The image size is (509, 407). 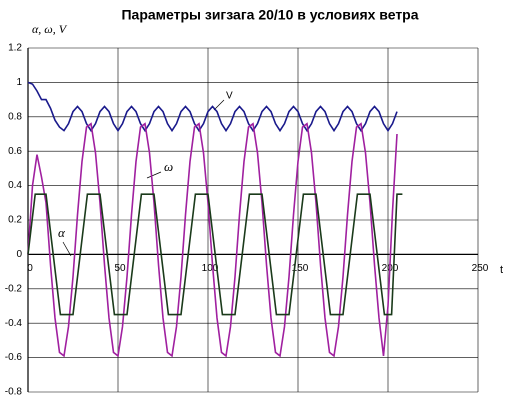 What do you see at coordinates (15, 220) in the screenshot?
I see `y-tick-label: 0.2` at bounding box center [15, 220].